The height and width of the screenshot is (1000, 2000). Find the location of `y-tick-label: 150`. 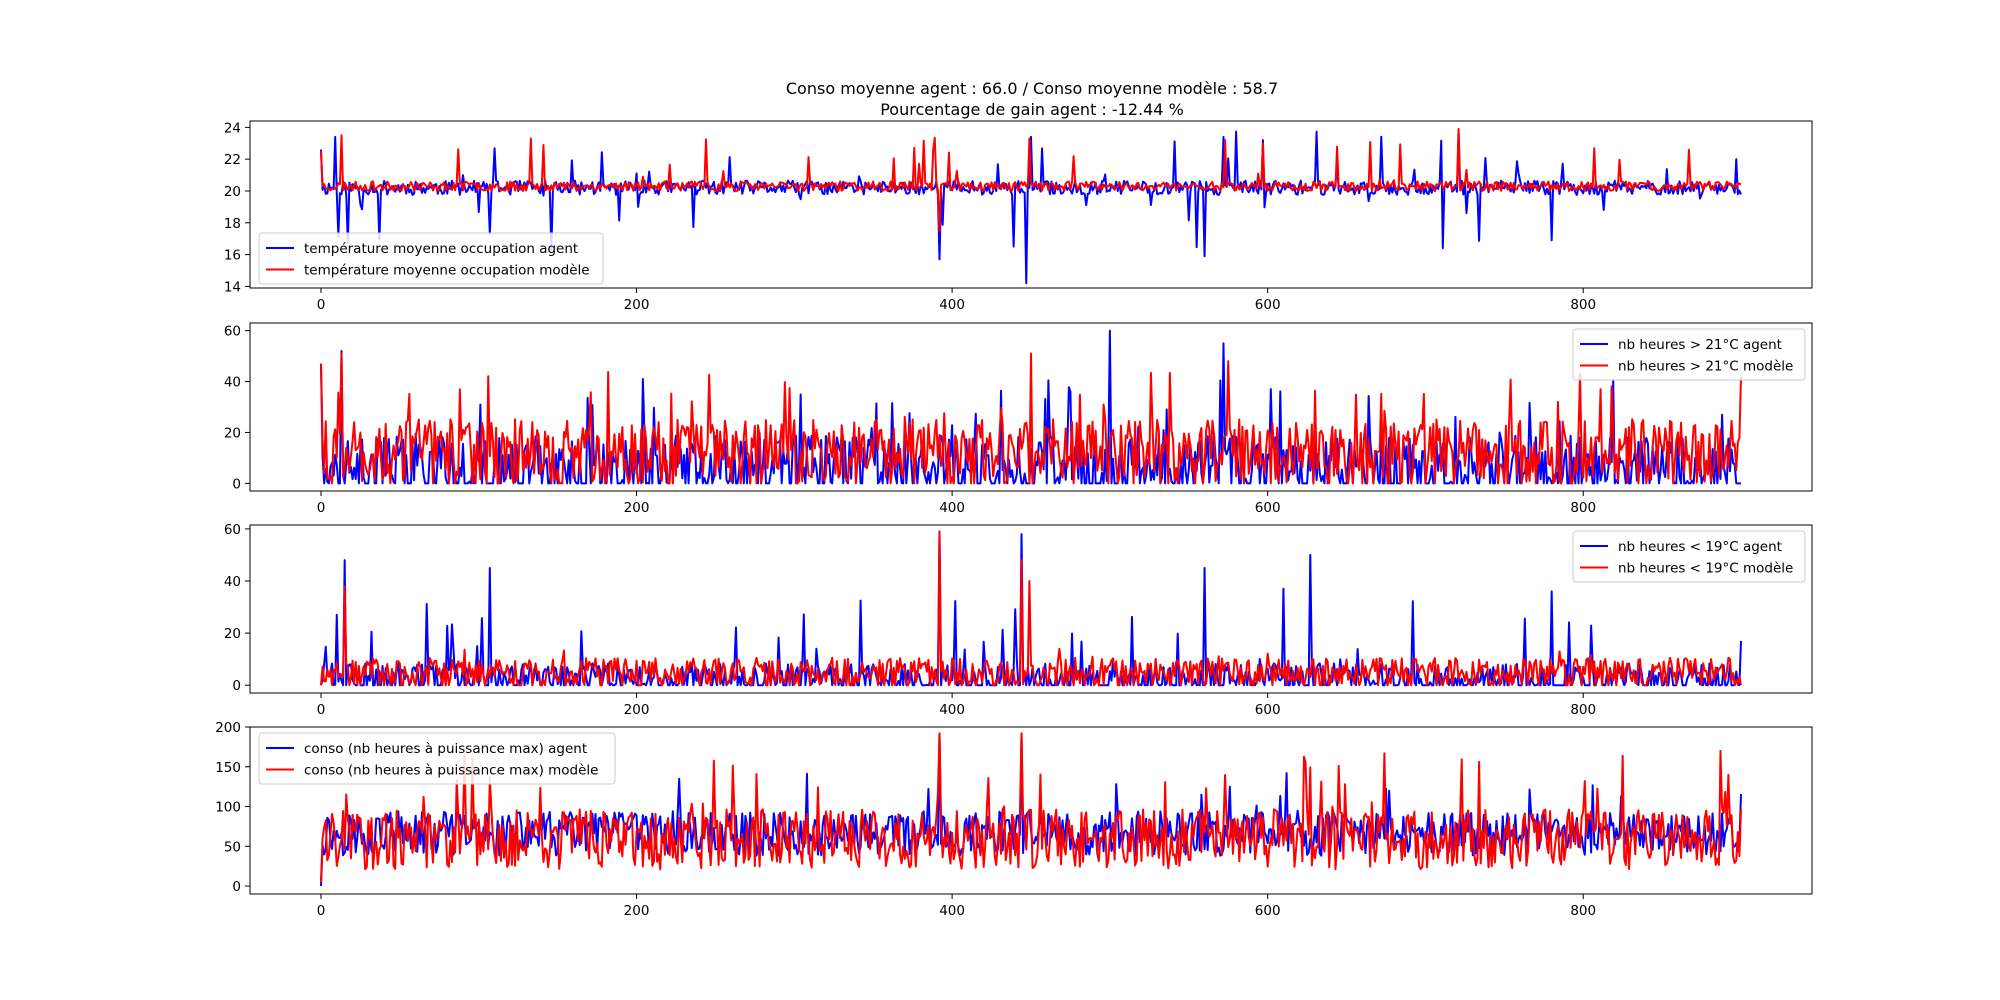

y-tick-label: 150 is located at coordinates (228, 768).